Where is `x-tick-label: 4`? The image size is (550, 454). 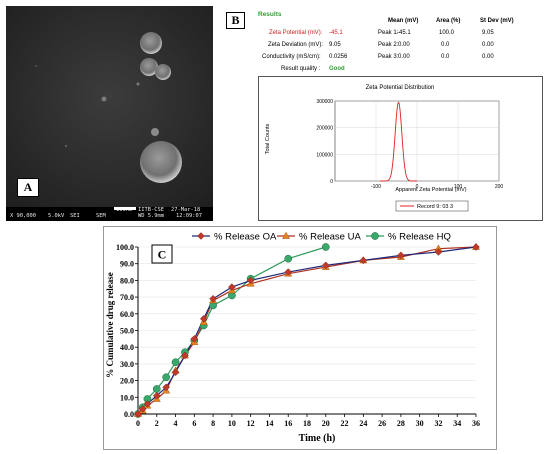
x-tick-label: 4 is located at coordinates (176, 423).